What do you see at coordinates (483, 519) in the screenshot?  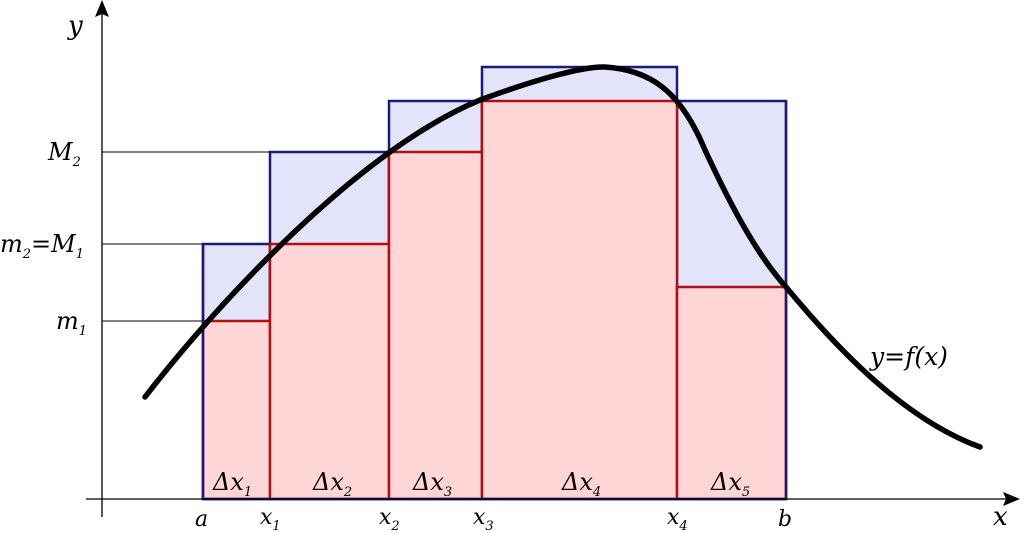 I see `x-label-x3: x3` at bounding box center [483, 519].